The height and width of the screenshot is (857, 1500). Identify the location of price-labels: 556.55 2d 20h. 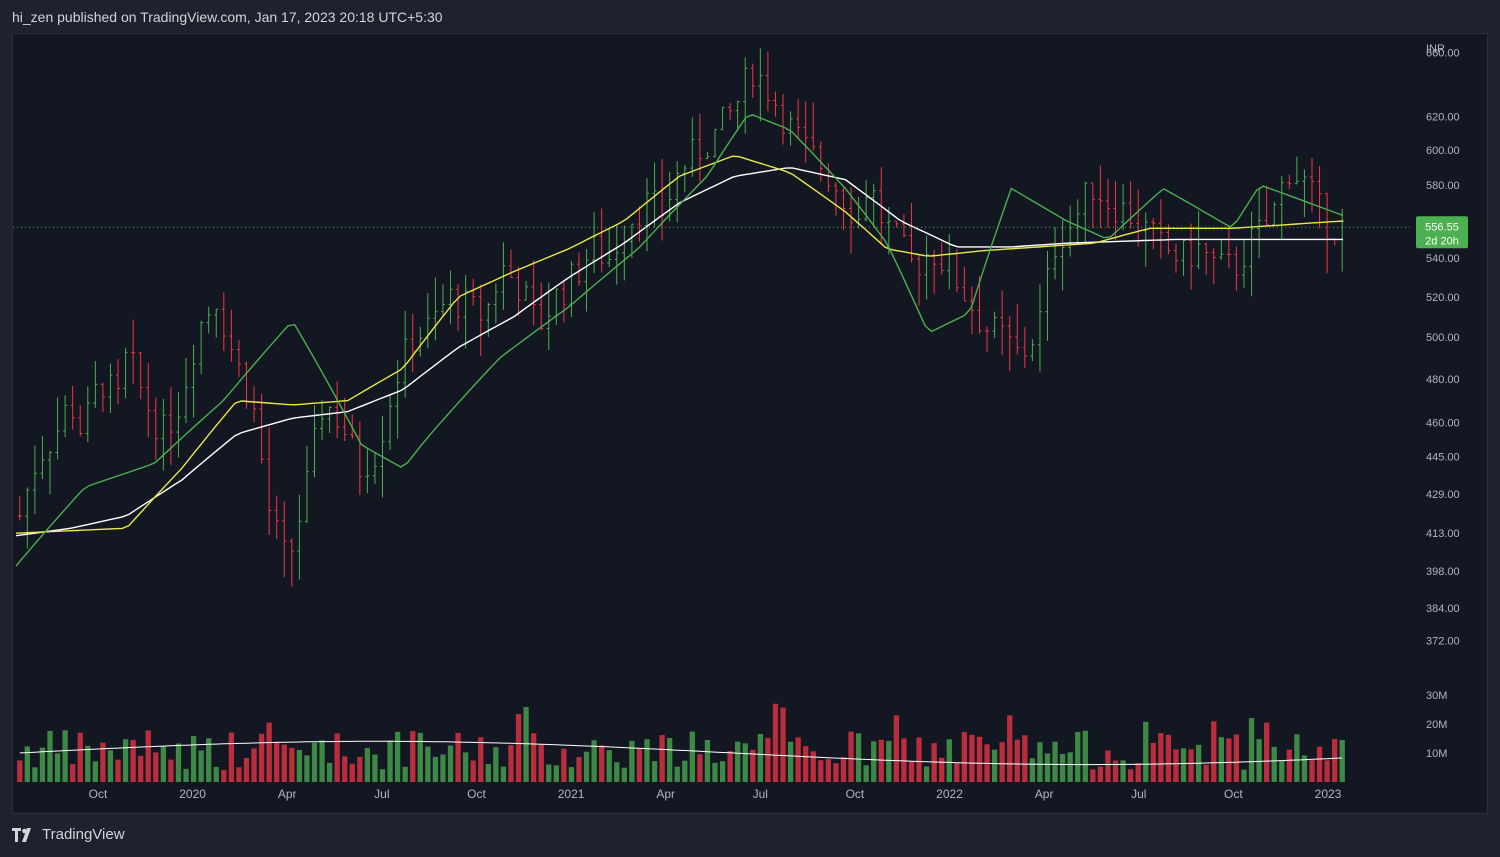
(740, 232).